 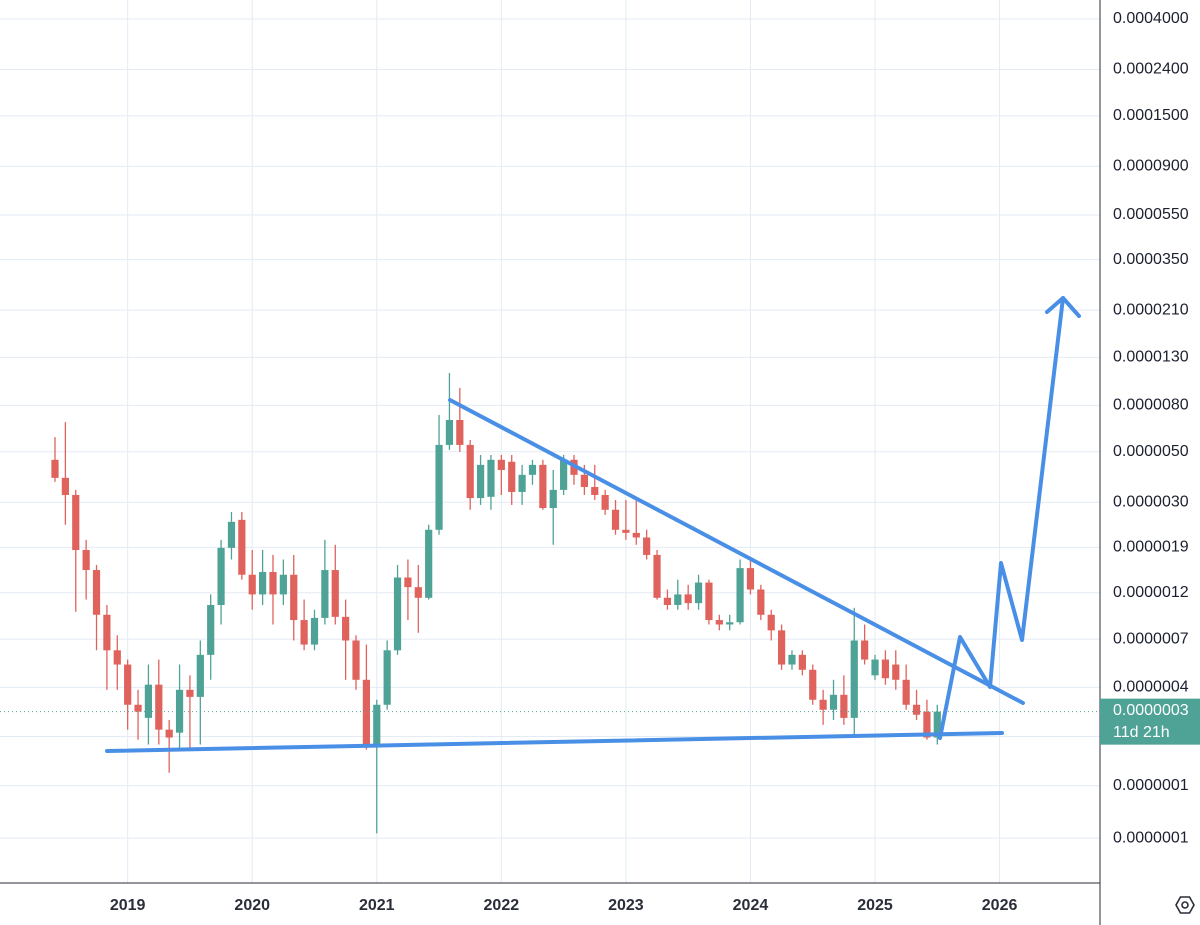 What do you see at coordinates (1151, 451) in the screenshot?
I see `y-tick-label: 0.0000050` at bounding box center [1151, 451].